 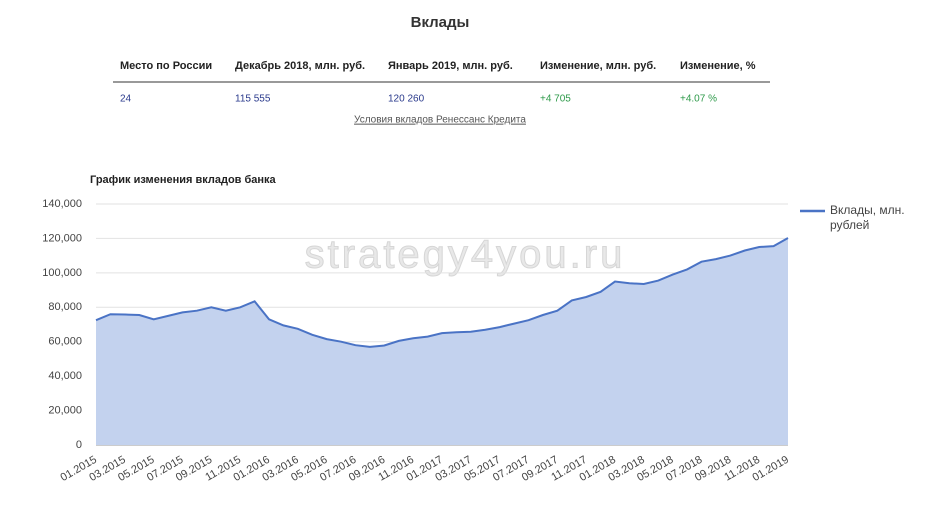 What do you see at coordinates (718, 66) in the screenshot?
I see `table-header: Изменение, %` at bounding box center [718, 66].